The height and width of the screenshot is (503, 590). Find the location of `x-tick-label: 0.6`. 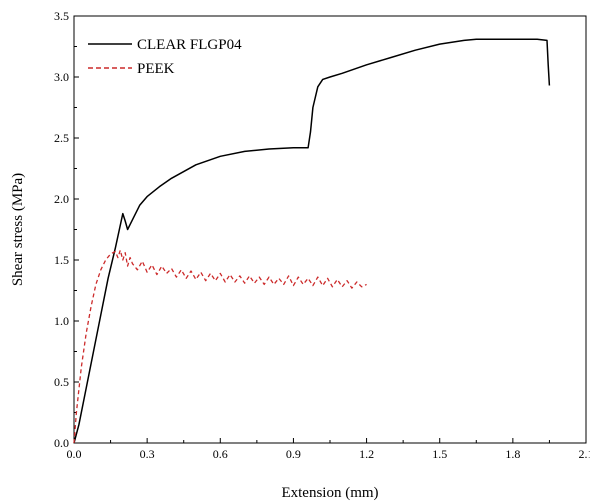

x-tick-label: 0.6 is located at coordinates (220, 454).